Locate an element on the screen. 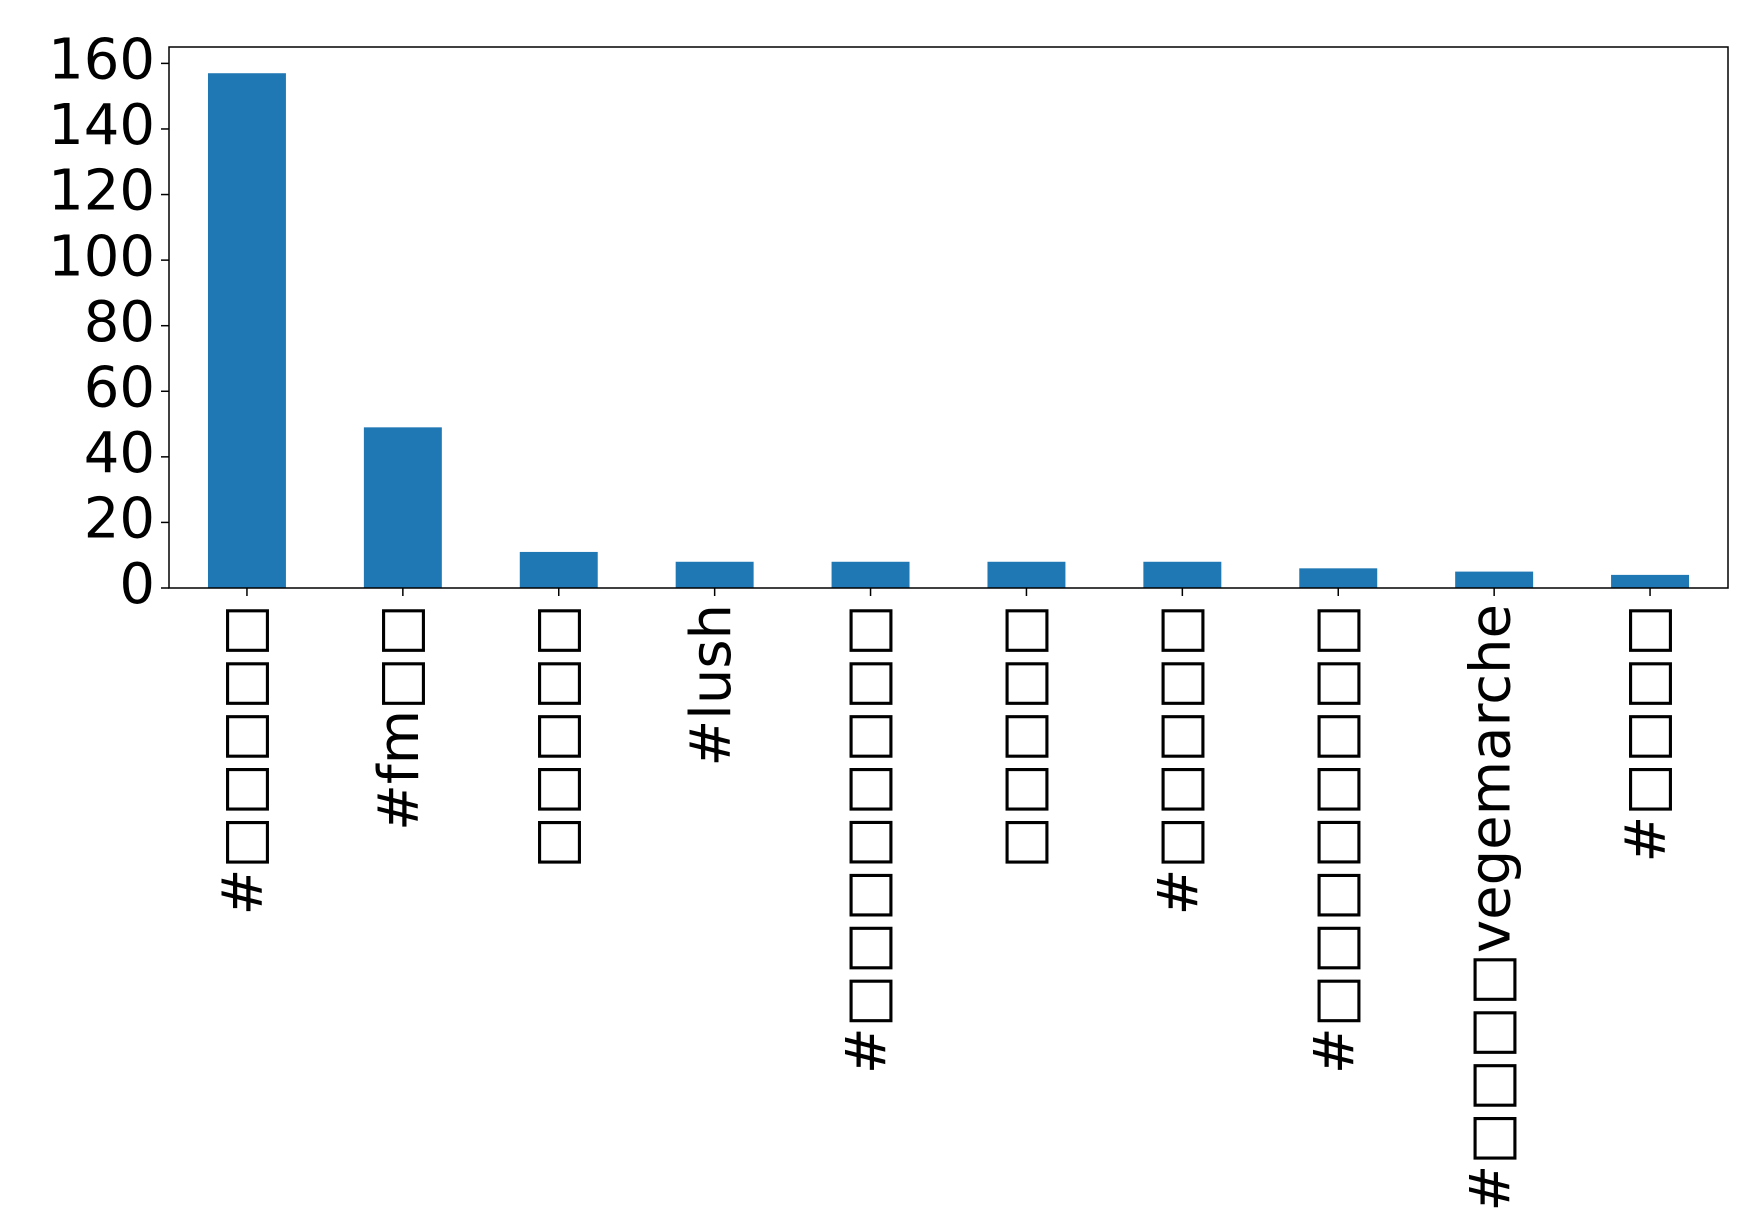 This screenshot has height=1228, width=1758. y-tick-label: 40 is located at coordinates (119, 453).